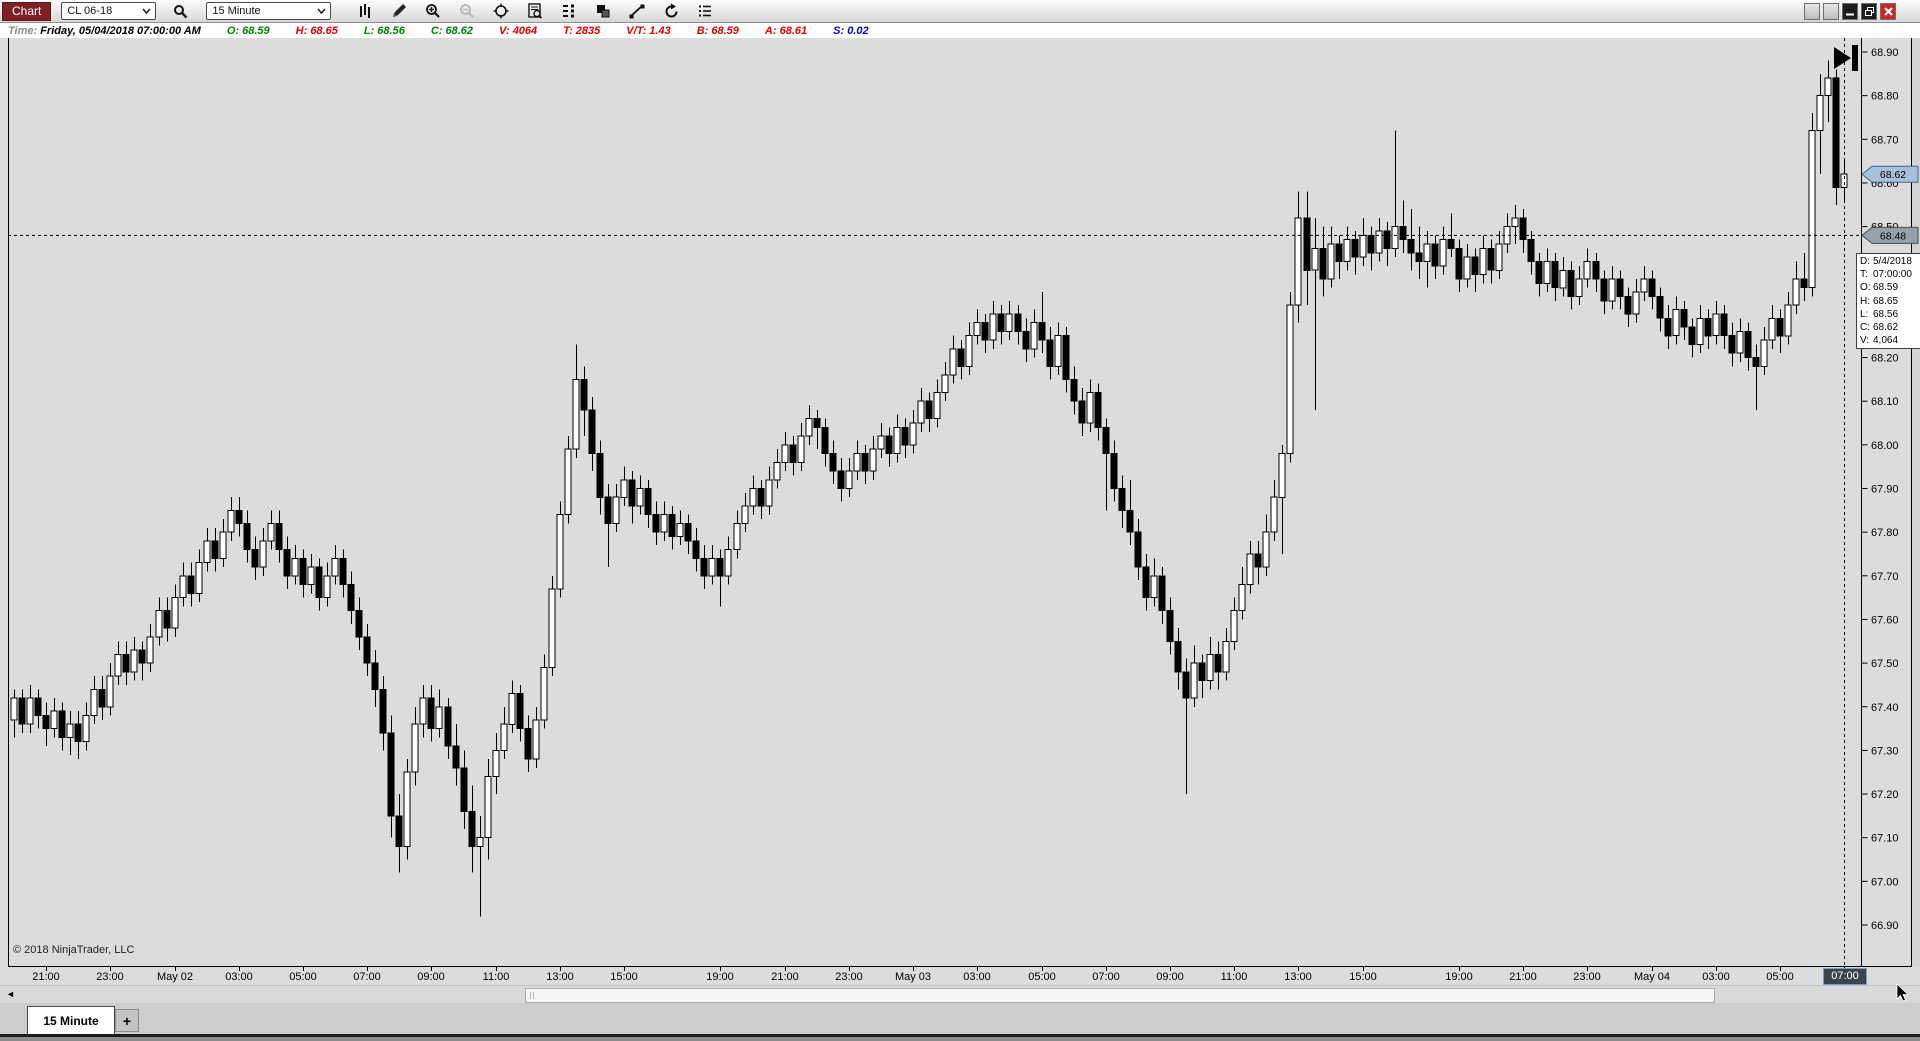 This screenshot has height=1041, width=1920. Describe the element at coordinates (1885, 446) in the screenshot. I see `price-axis-label: 68.00` at that location.